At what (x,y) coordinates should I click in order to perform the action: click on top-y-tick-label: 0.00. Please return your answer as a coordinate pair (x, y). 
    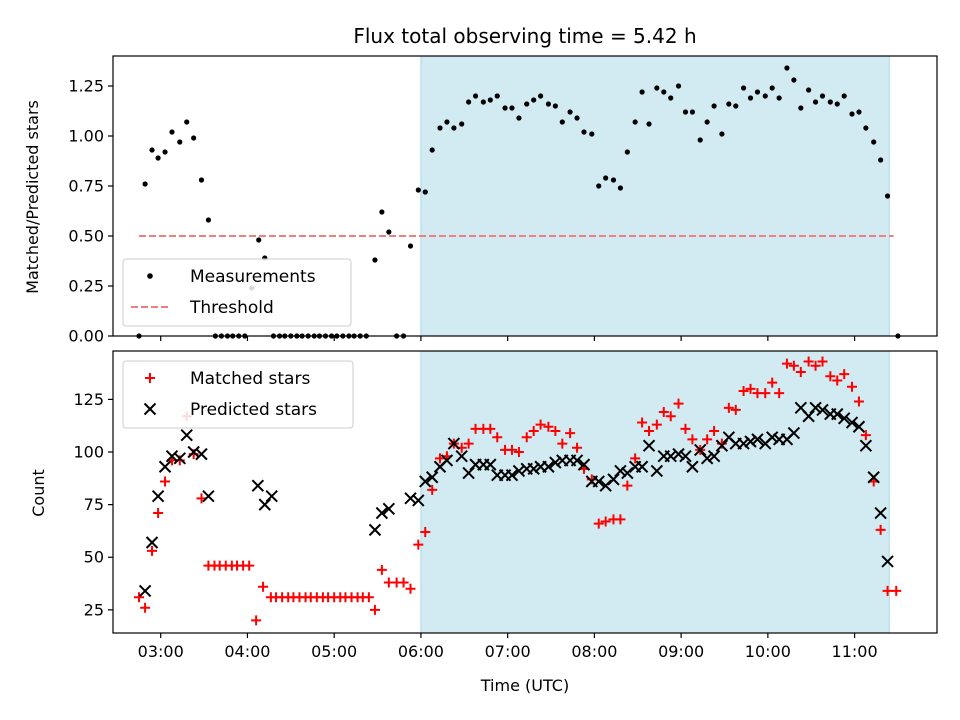
    Looking at the image, I should click on (86, 336).